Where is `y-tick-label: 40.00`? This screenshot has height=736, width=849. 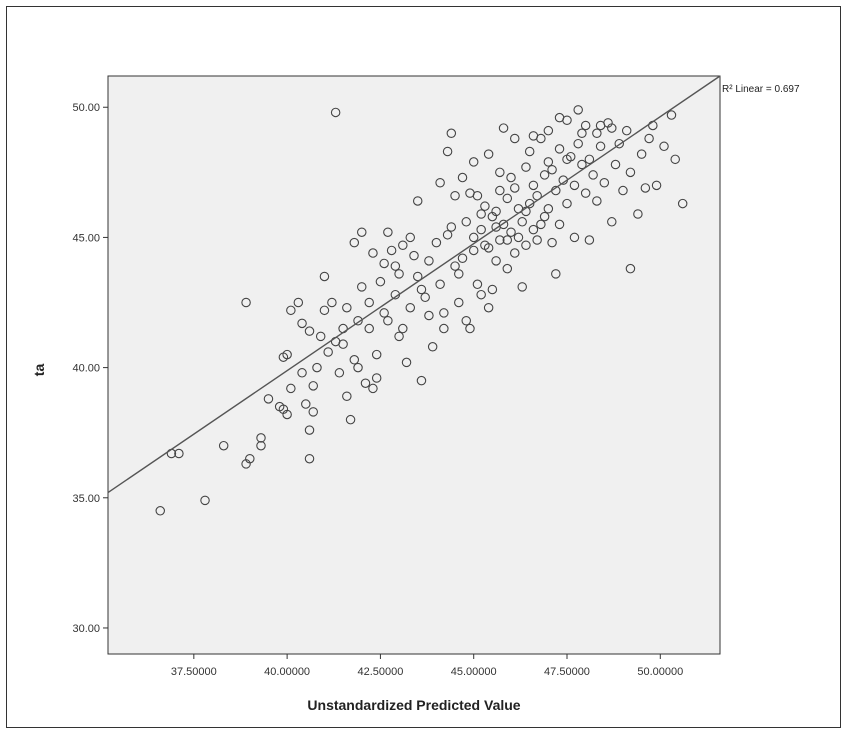 y-tick-label: 40.00 is located at coordinates (86, 369).